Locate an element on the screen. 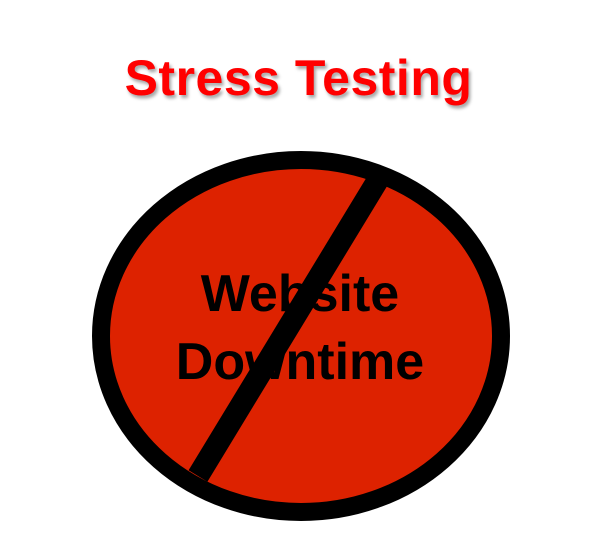 Image resolution: width=597 pixels, height=545 pixels. page-title: Stress Testing is located at coordinates (298, 78).